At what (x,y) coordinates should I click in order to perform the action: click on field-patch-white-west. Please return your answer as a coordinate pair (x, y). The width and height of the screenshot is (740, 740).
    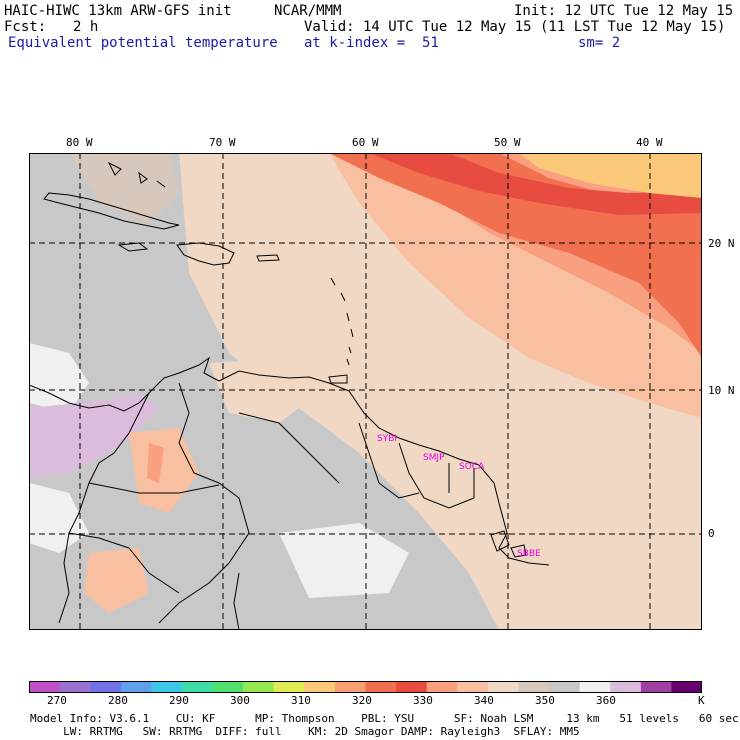
    Looking at the image, I should click on (59, 378).